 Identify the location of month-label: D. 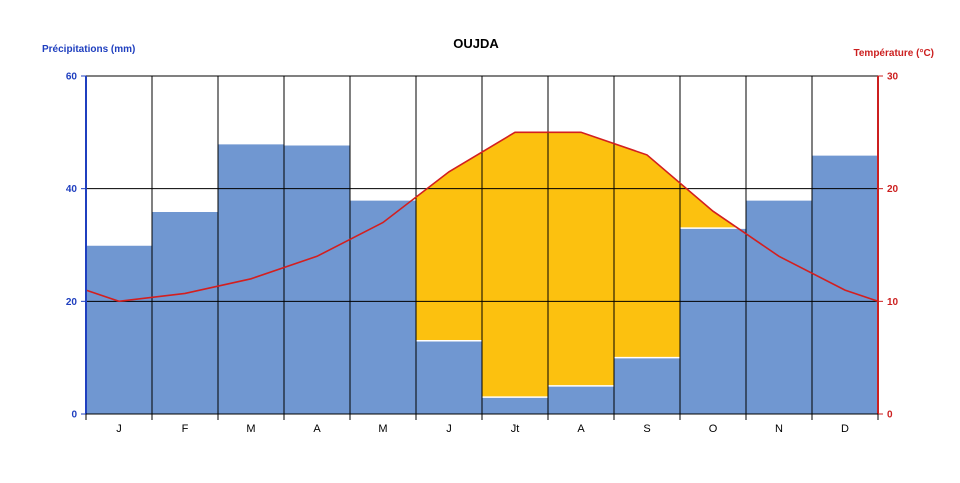
(845, 429).